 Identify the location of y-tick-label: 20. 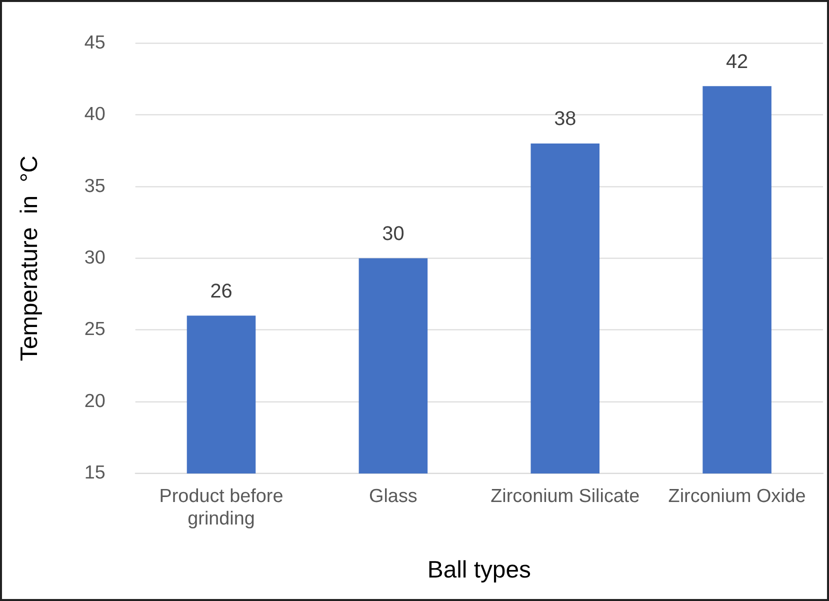
(95, 401).